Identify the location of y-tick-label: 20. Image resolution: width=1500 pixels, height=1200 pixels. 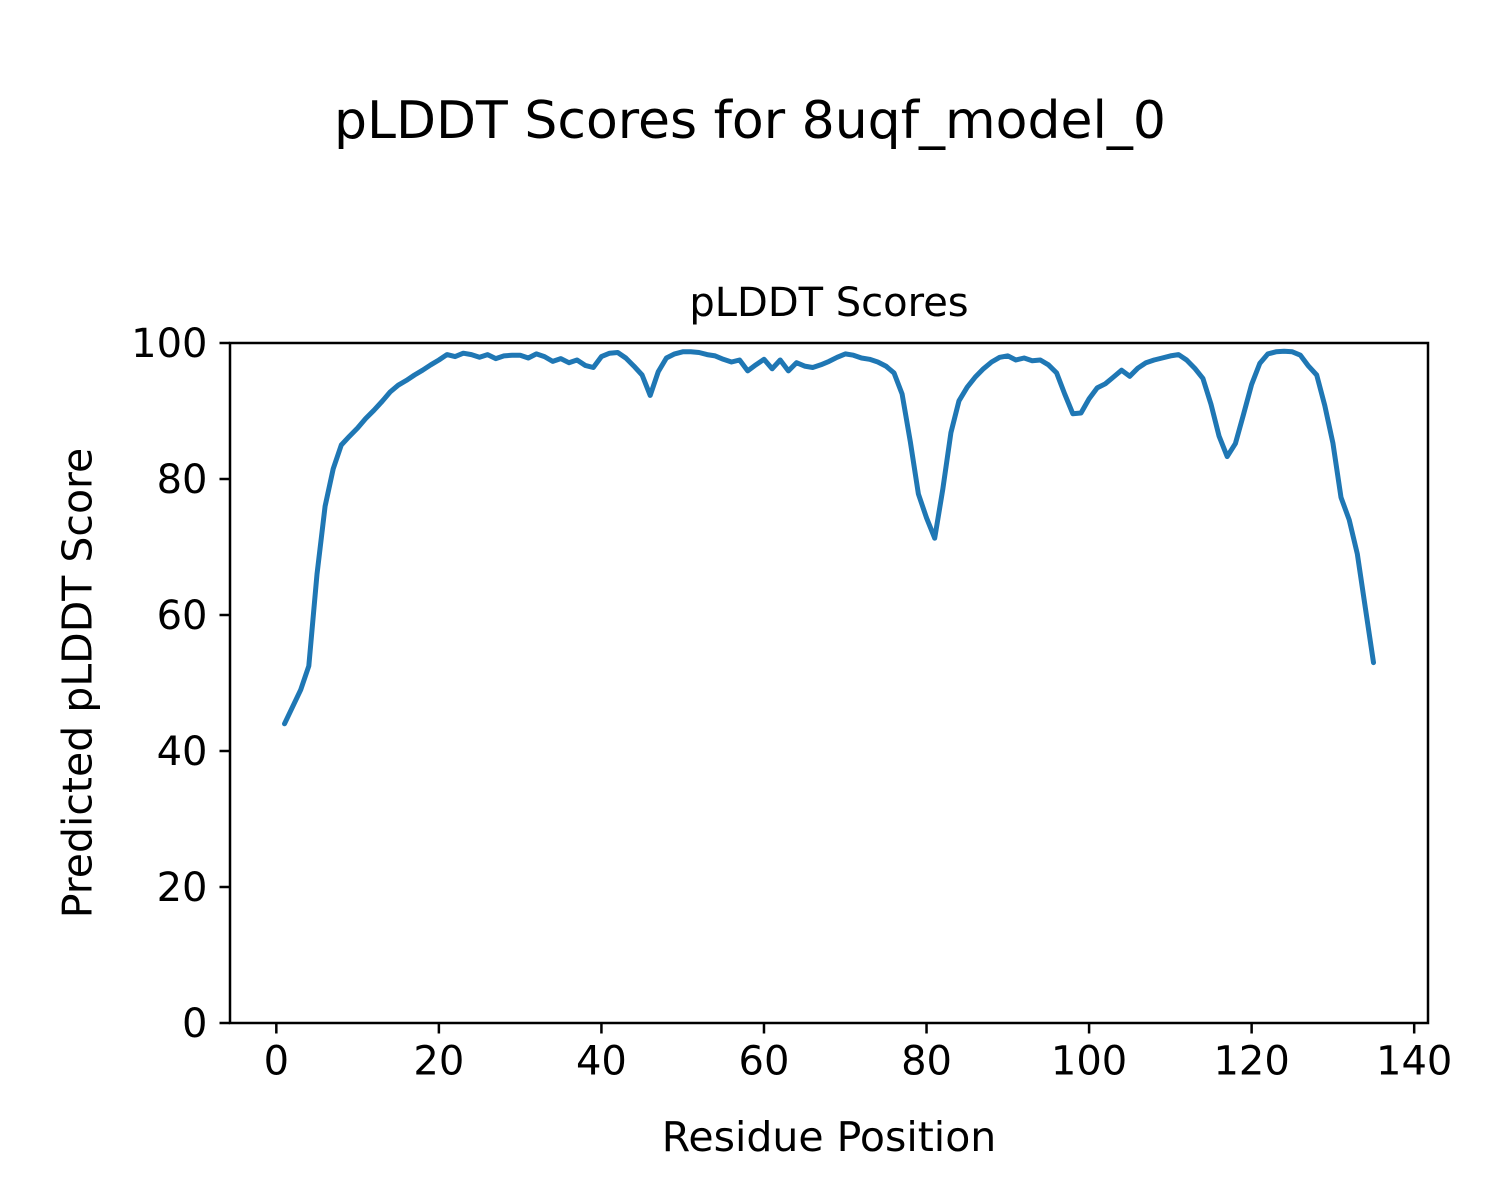
(182, 888).